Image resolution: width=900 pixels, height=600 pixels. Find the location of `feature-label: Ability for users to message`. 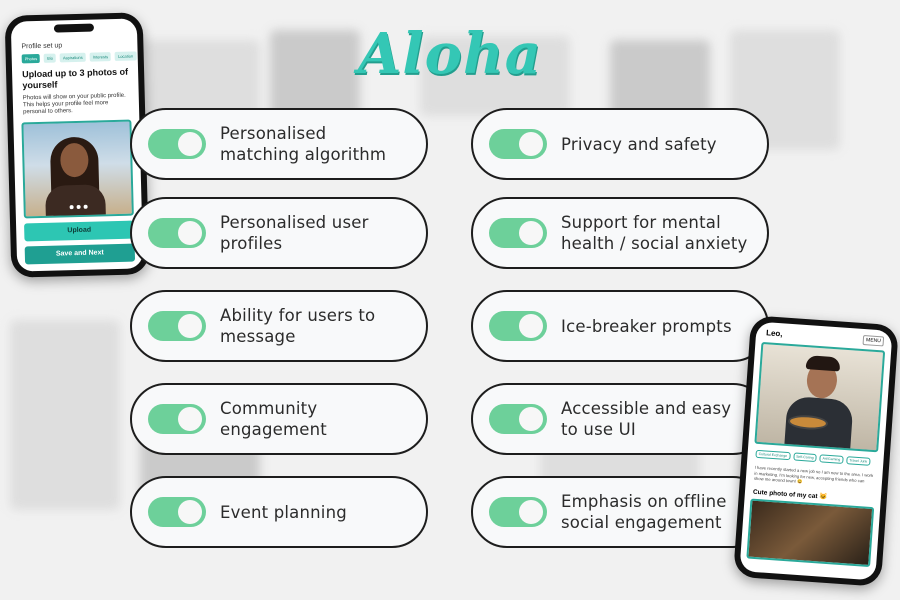

feature-label: Ability for users to message is located at coordinates (298, 326).